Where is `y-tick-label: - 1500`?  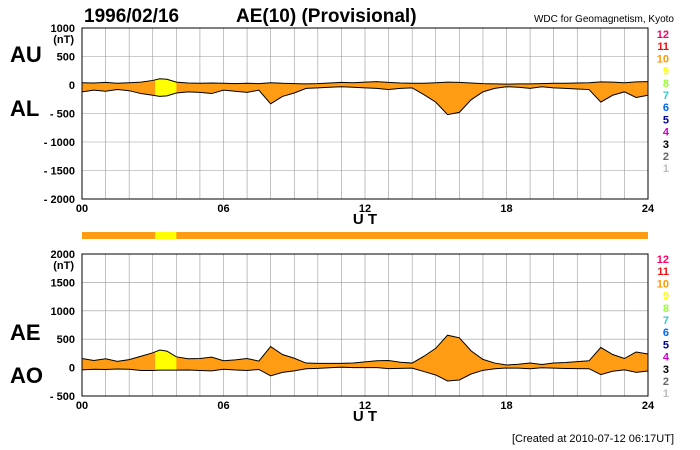
y-tick-label: - 1500 is located at coordinates (59, 172).